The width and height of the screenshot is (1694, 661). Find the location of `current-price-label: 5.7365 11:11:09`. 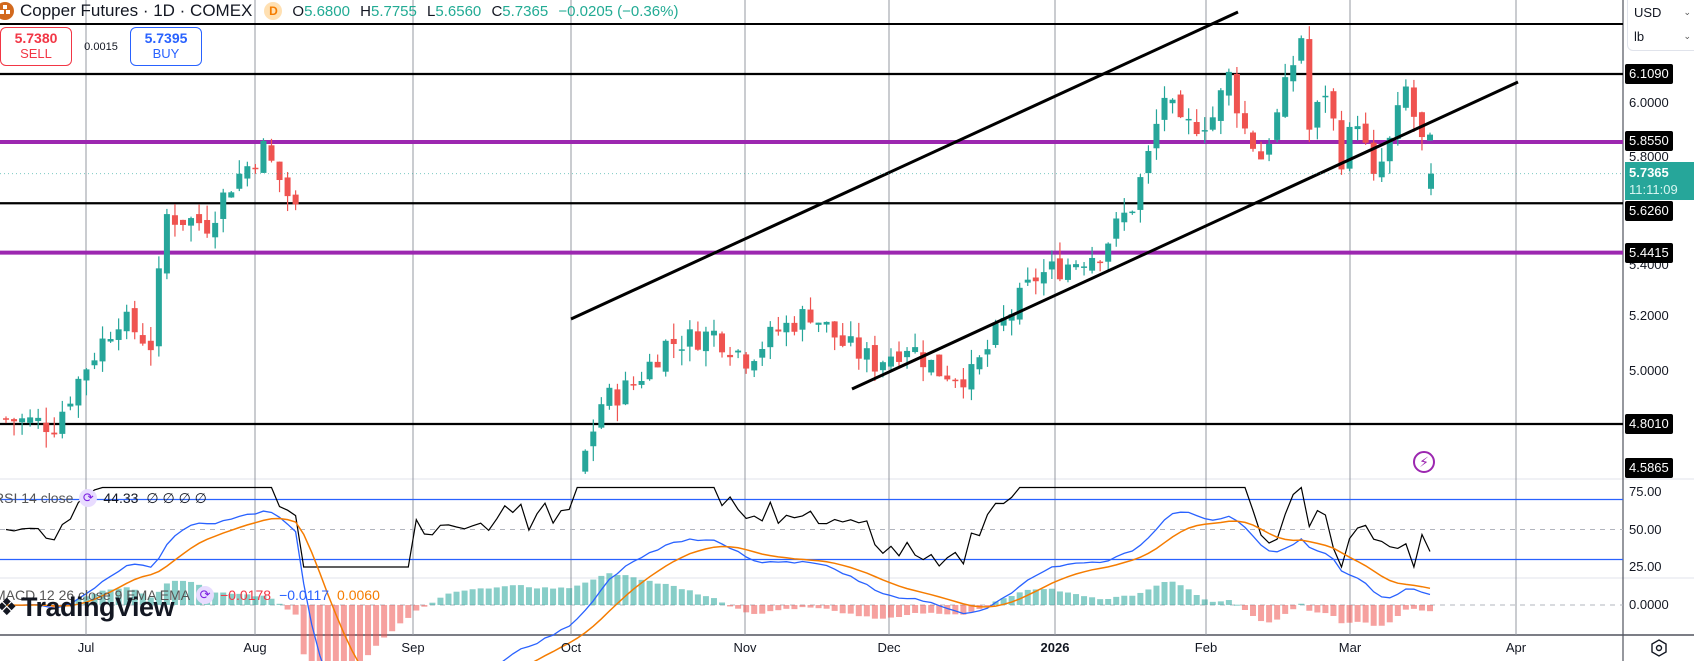

current-price-label: 5.7365 11:11:09 is located at coordinates (1659, 181).